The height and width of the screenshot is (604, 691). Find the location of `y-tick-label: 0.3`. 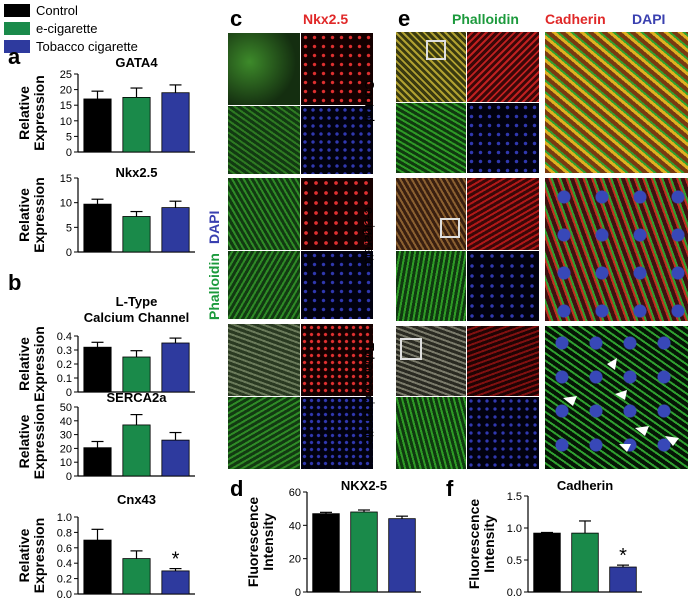

y-tick-label: 0.3 is located at coordinates (64, 351).